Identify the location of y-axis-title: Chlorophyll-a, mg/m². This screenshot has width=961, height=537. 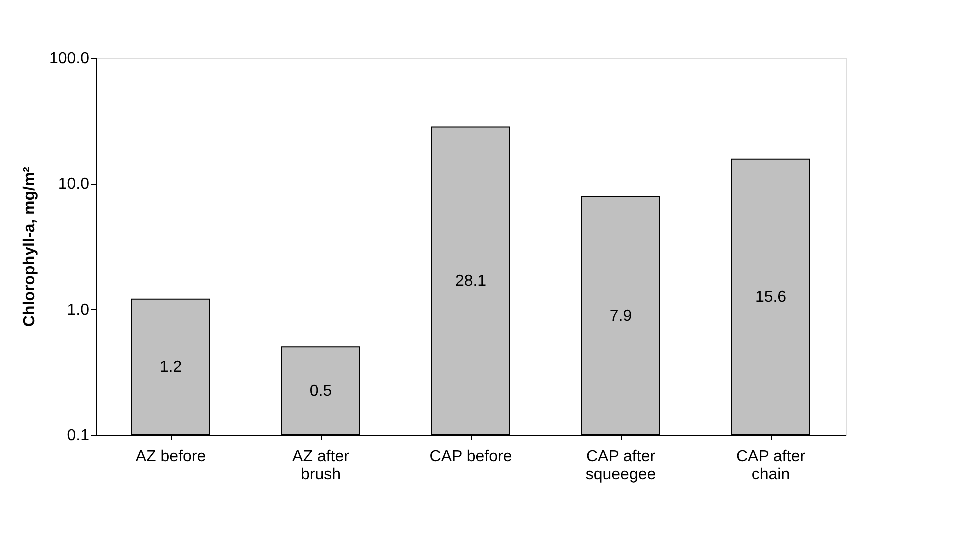
(29, 247).